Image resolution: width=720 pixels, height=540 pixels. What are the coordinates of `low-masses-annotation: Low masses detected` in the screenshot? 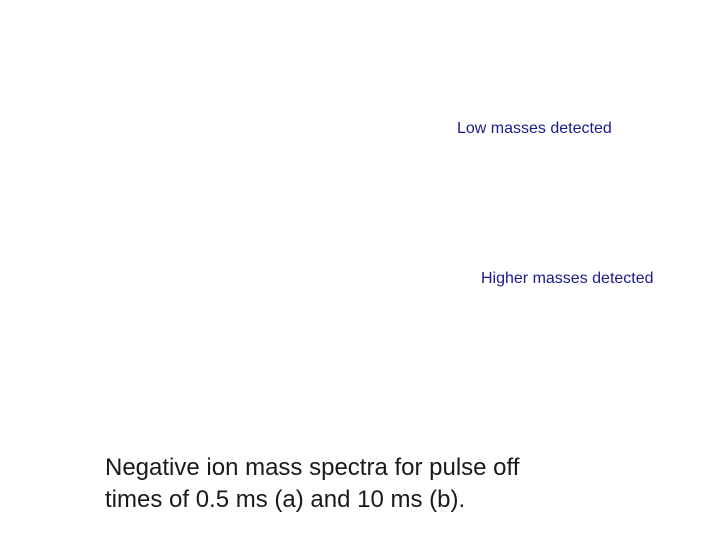 It's located at (534, 128).